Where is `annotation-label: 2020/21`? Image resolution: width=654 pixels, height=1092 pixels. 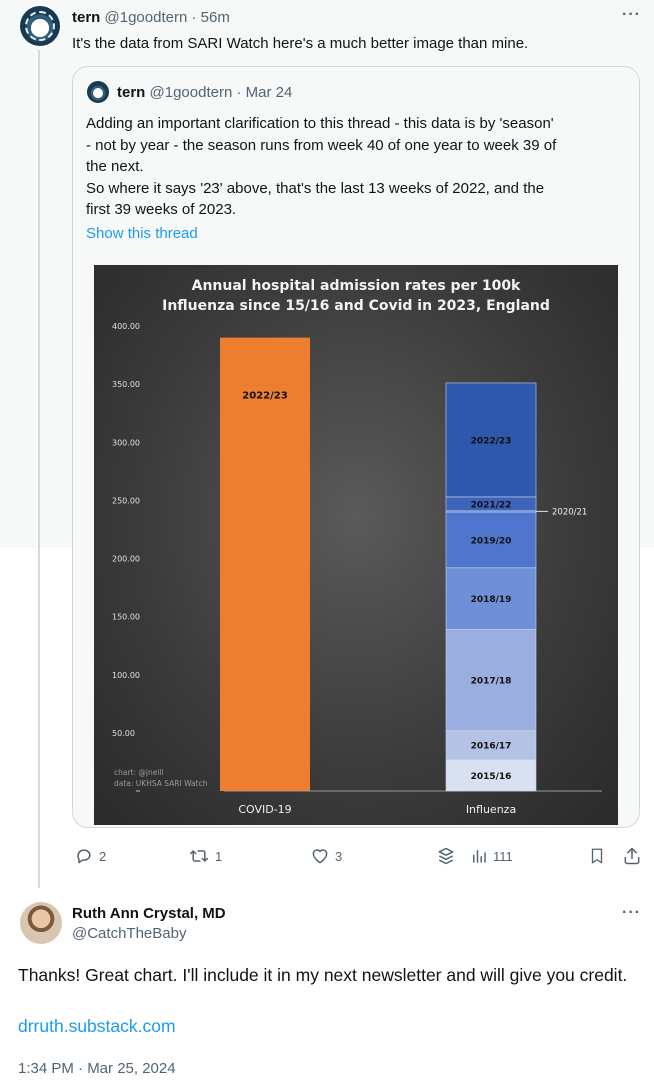
annotation-label: 2020/21 is located at coordinates (569, 512).